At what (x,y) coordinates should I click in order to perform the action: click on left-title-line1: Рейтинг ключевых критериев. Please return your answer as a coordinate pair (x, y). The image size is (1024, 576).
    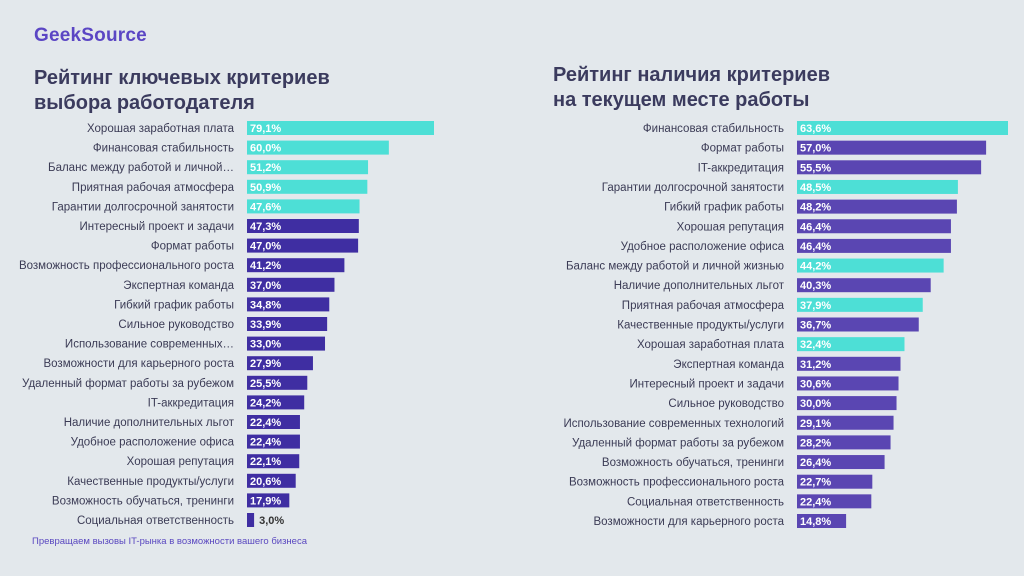
    Looking at the image, I should click on (182, 78).